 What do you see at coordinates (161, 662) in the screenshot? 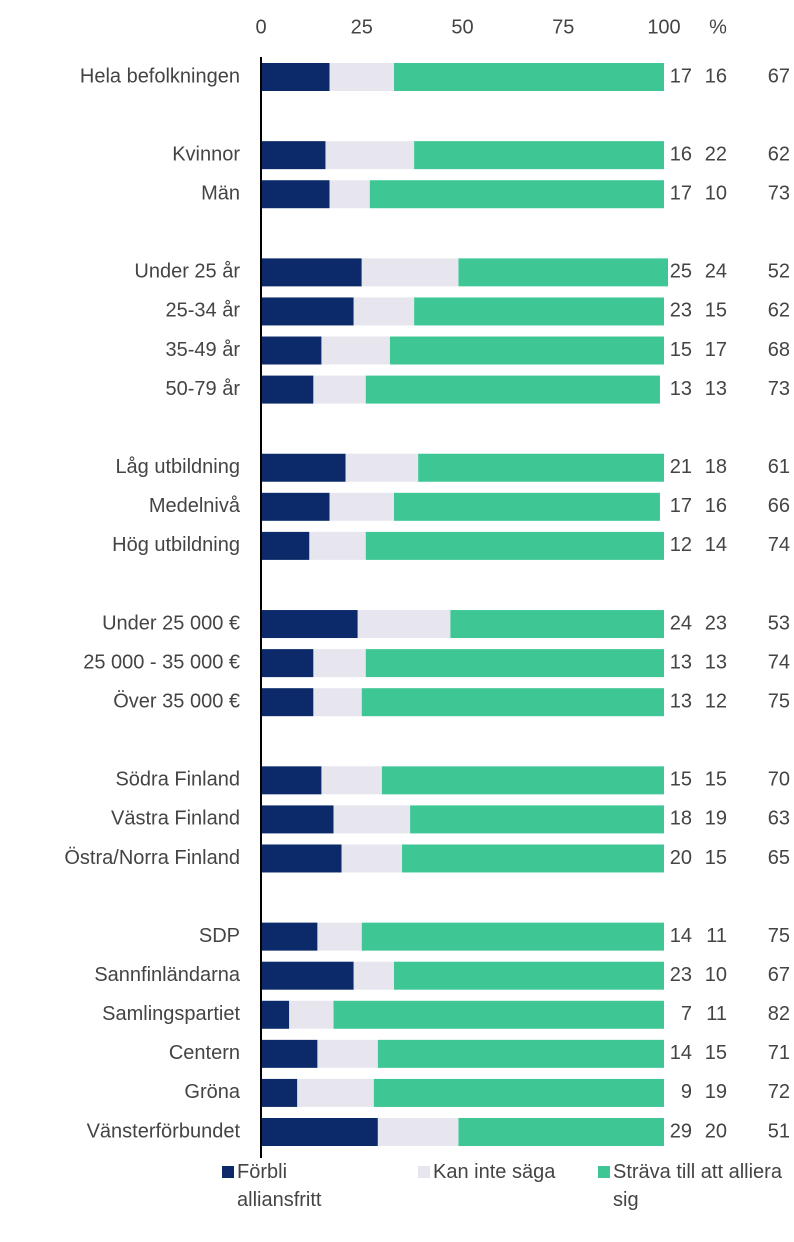
I see `y-tick-label: 25 000 - 35 000 €` at bounding box center [161, 662].